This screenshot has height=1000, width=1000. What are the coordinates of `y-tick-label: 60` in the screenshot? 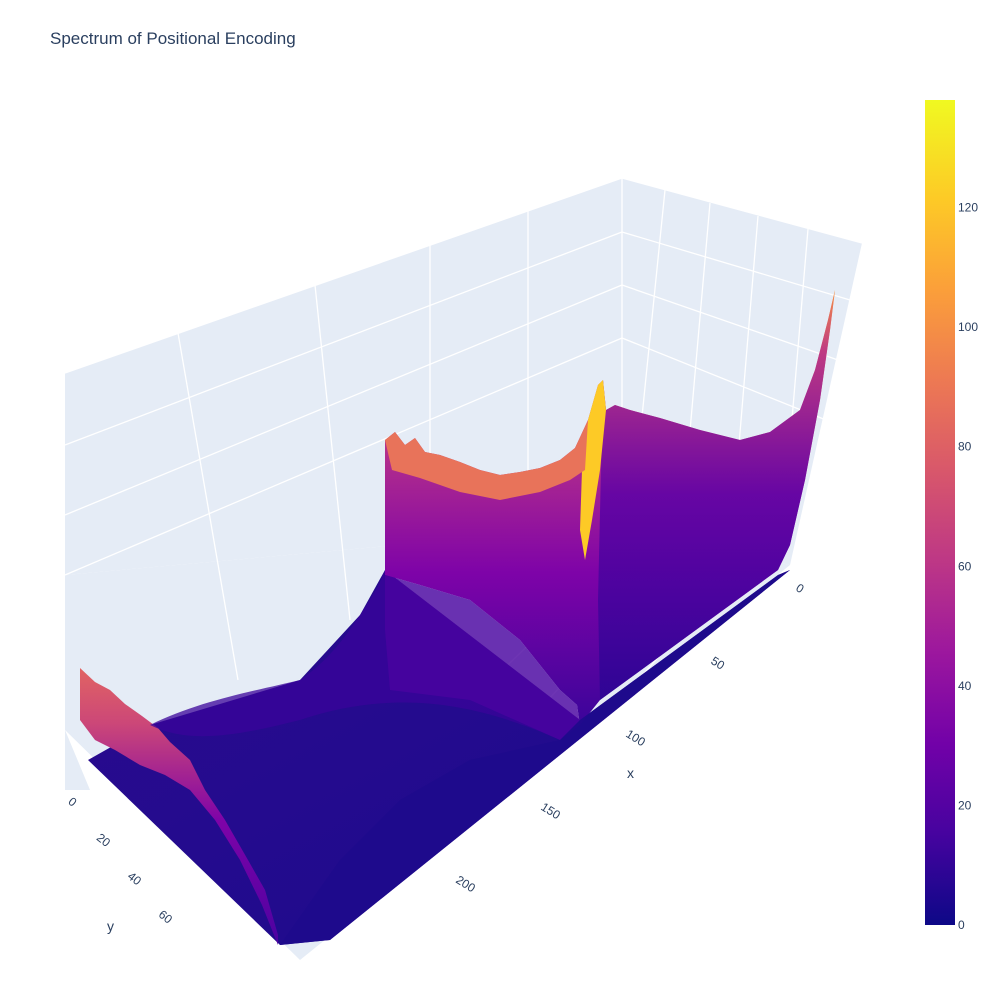 It's located at (165, 916).